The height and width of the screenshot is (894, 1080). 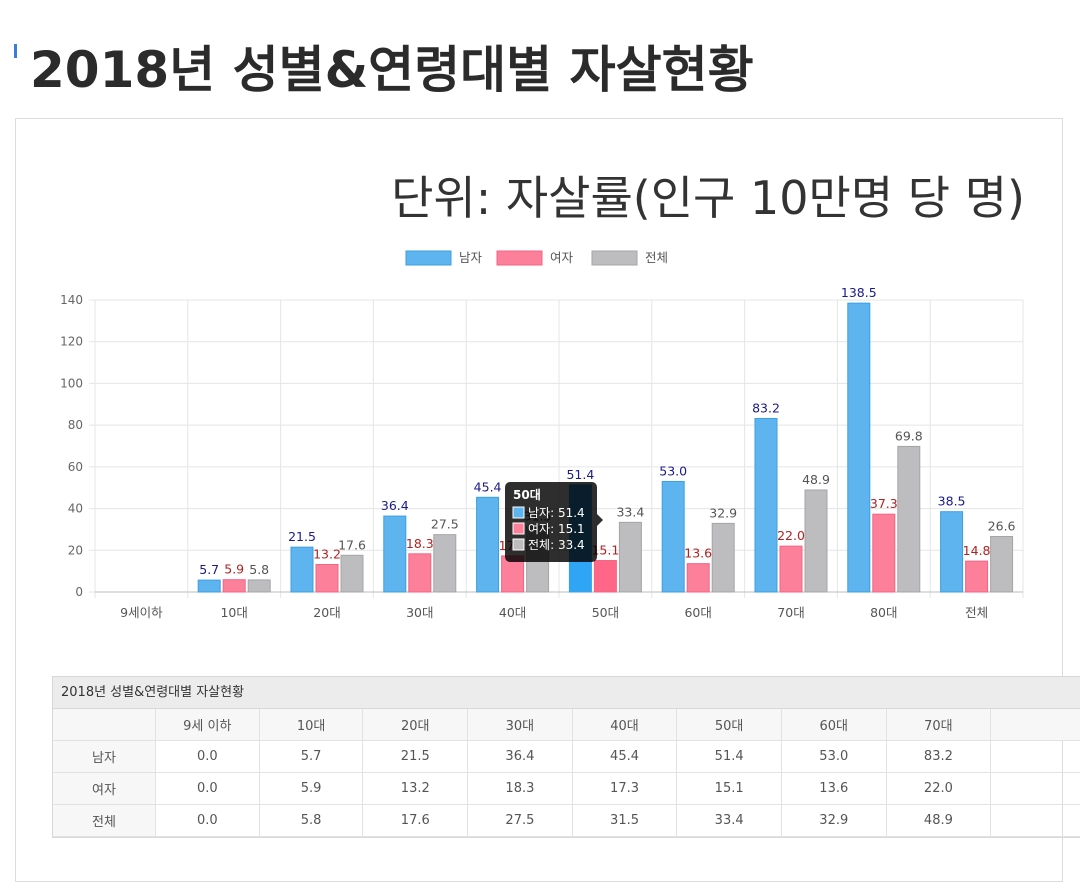 I want to click on table-row: 여자 0.0 5.9 13.2 18.3 17.3 15.1 13.6 22.0, so click(x=566, y=788).